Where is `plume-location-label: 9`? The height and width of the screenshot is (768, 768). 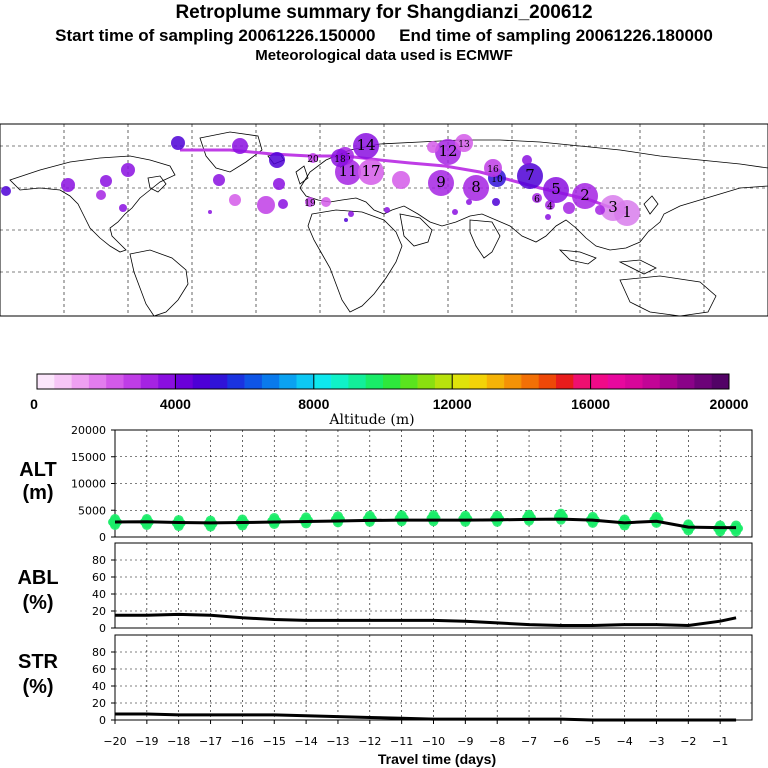 plume-location-label: 9 is located at coordinates (441, 182).